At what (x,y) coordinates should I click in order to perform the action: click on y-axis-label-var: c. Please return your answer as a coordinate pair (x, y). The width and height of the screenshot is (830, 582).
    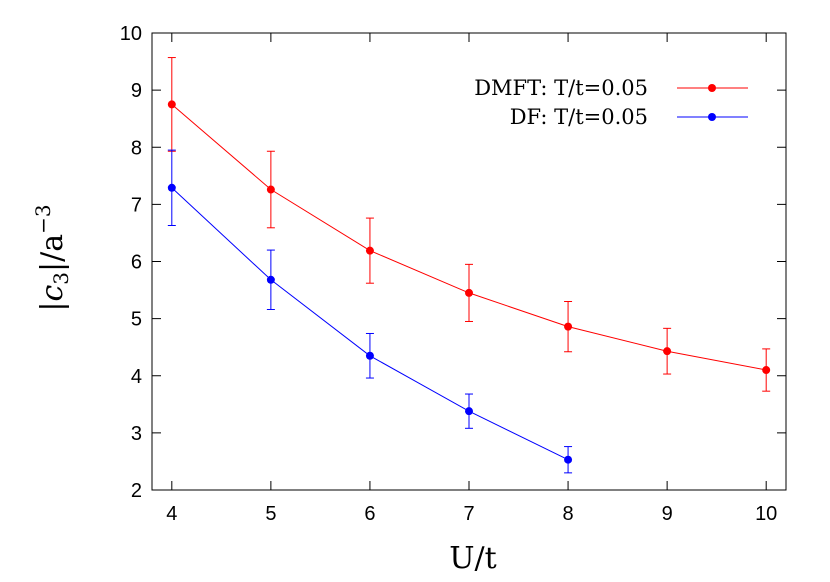
    Looking at the image, I should click on (52, 293).